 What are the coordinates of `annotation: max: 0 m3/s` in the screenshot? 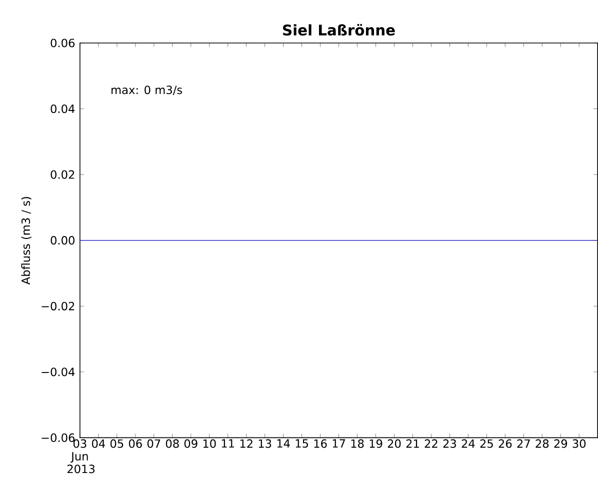 It's located at (147, 91).